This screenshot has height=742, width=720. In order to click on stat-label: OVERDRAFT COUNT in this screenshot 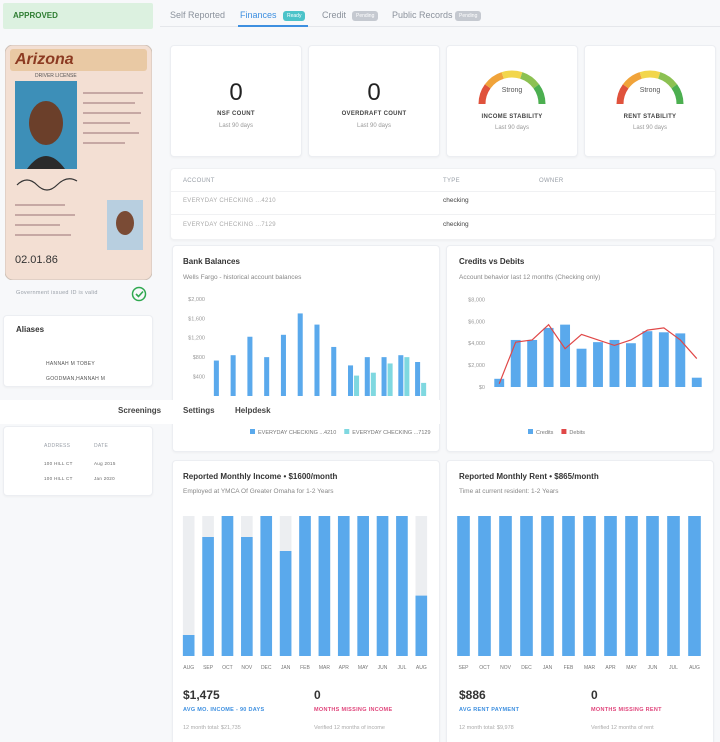, I will do `click(374, 114)`.